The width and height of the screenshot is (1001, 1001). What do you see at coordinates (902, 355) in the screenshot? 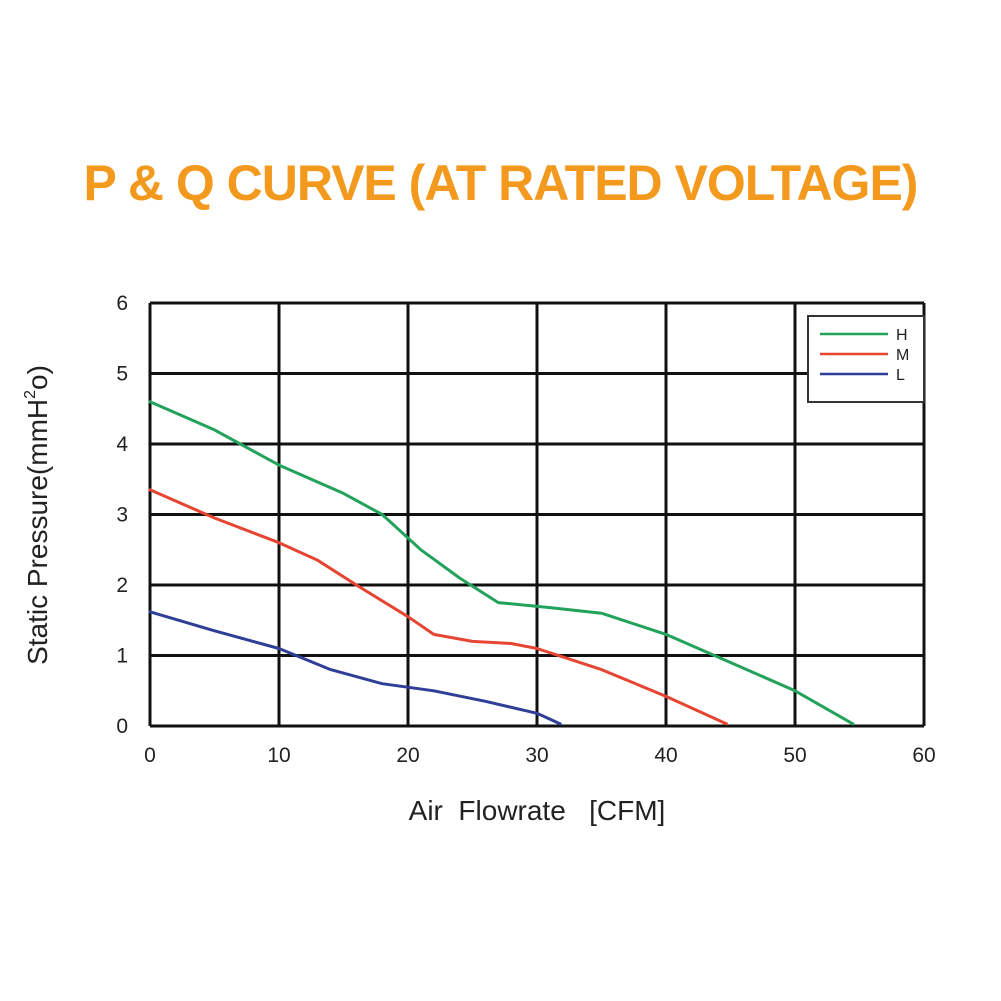
I see `legend-label-M: M` at bounding box center [902, 355].